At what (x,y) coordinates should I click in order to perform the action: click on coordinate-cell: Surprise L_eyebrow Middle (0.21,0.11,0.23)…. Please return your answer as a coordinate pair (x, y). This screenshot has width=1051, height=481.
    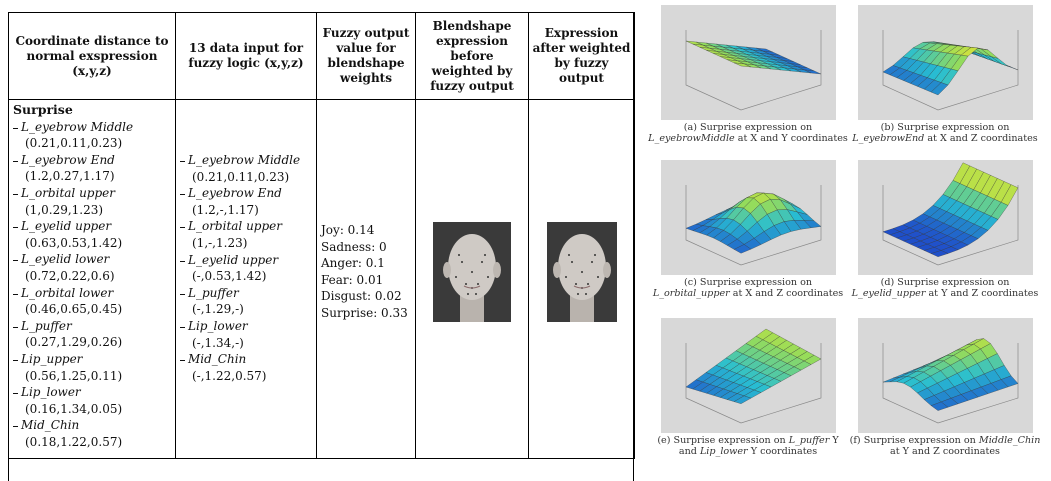
    Looking at the image, I should click on (92, 279).